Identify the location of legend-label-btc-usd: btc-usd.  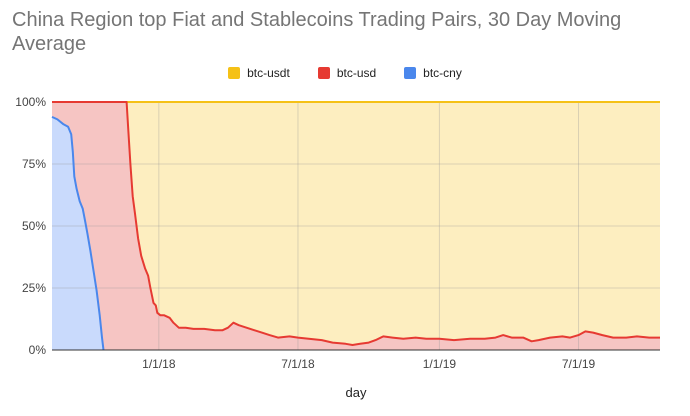
(356, 73).